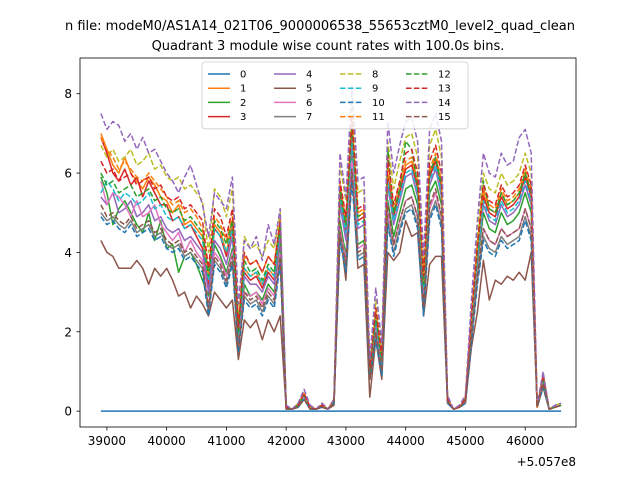  What do you see at coordinates (243, 117) in the screenshot?
I see `legend-label-3: 3` at bounding box center [243, 117].